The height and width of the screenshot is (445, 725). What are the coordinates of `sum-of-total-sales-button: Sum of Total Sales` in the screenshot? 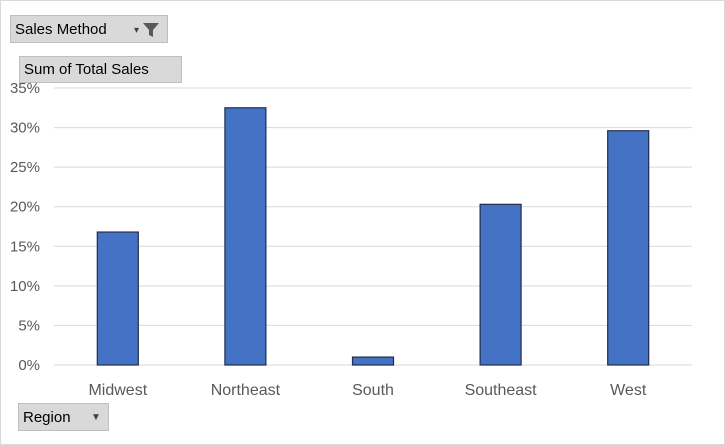 It's located at (100, 69).